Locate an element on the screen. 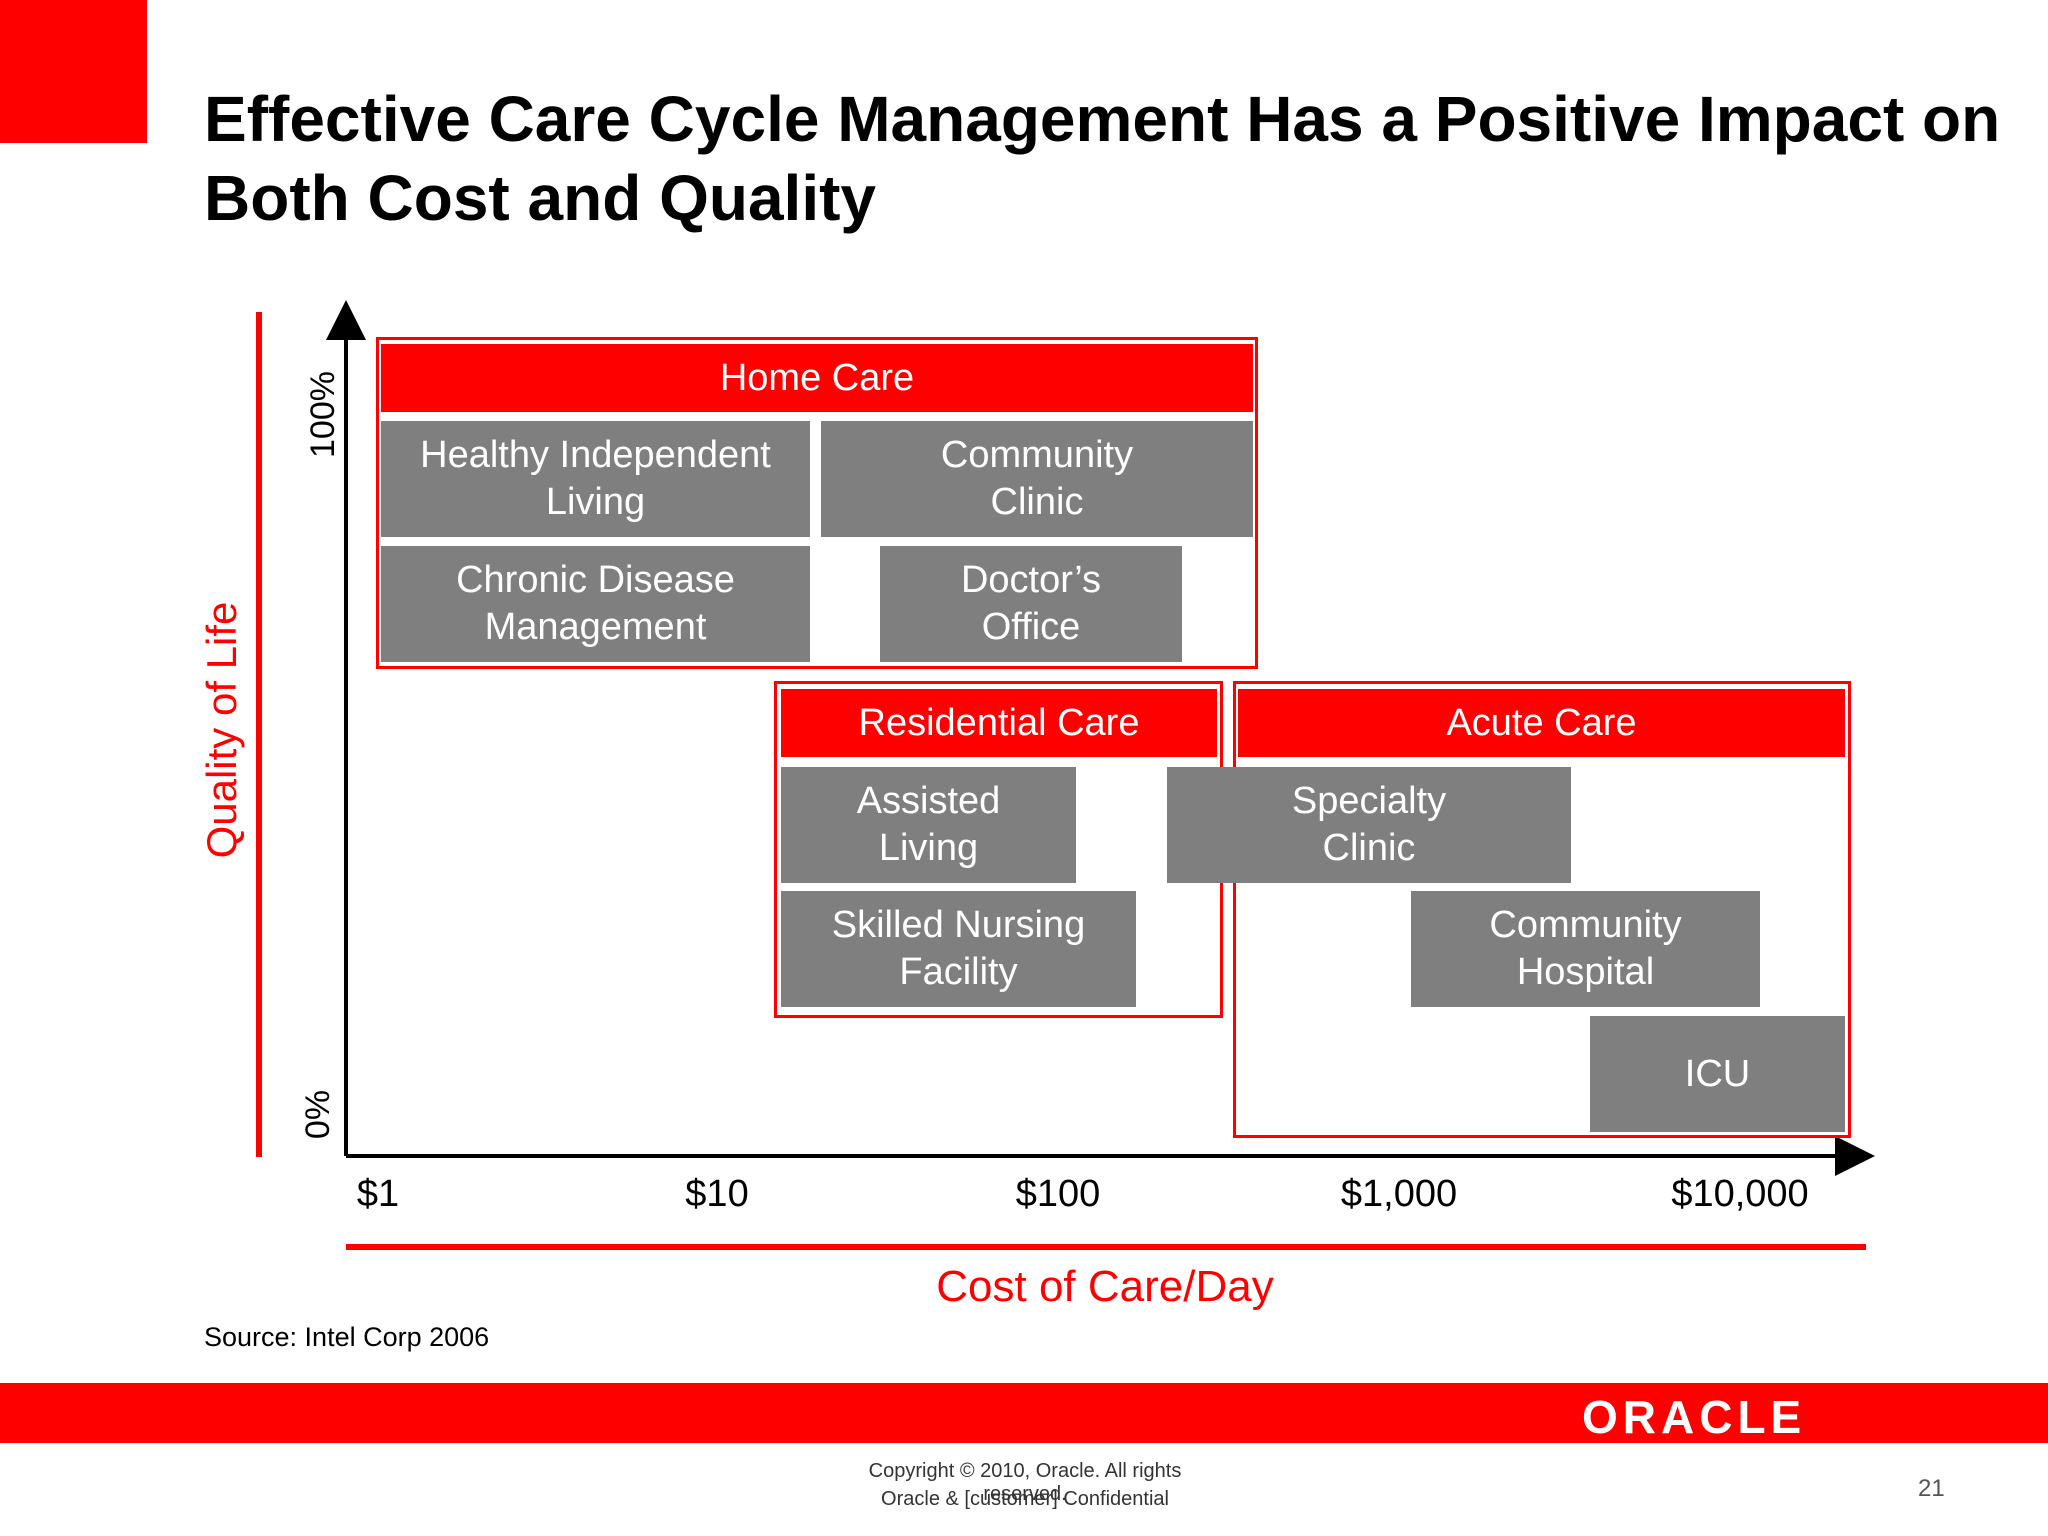  icu-box: ICU is located at coordinates (1717, 1074).